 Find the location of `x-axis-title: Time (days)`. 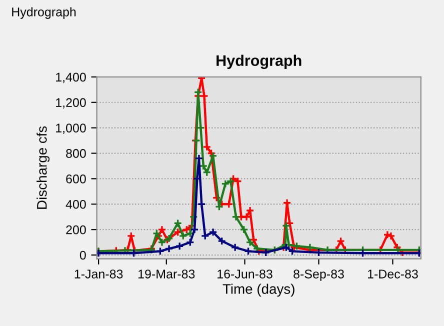

x-axis-title: Time (days) is located at coordinates (258, 290).